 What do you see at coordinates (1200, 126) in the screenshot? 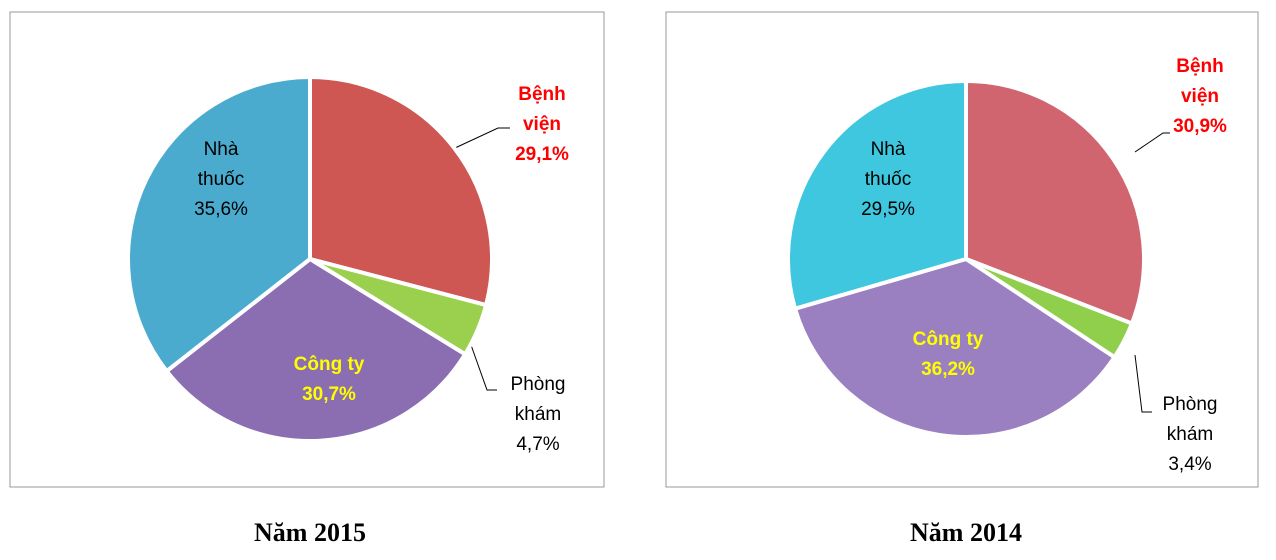
I see `value-label: 30,9%` at bounding box center [1200, 126].